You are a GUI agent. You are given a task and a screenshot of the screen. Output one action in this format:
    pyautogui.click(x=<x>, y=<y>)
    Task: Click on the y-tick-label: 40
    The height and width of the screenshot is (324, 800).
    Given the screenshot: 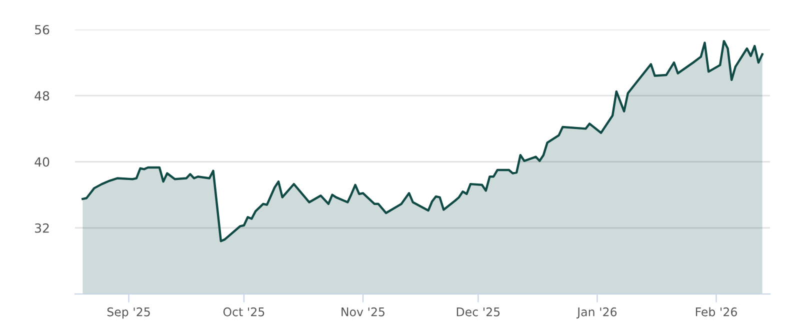 What is the action you would take?
    pyautogui.click(x=42, y=162)
    